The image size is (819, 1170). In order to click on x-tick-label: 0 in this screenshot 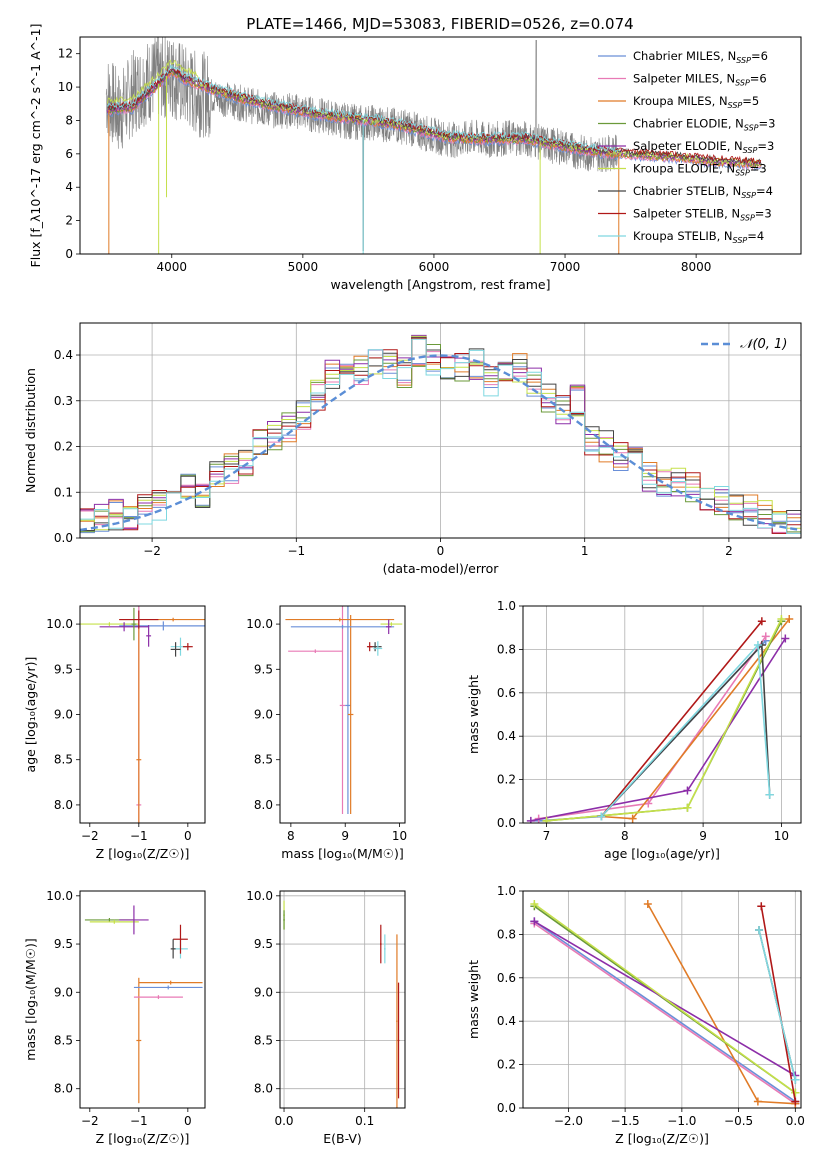, I will do `click(188, 836)`.